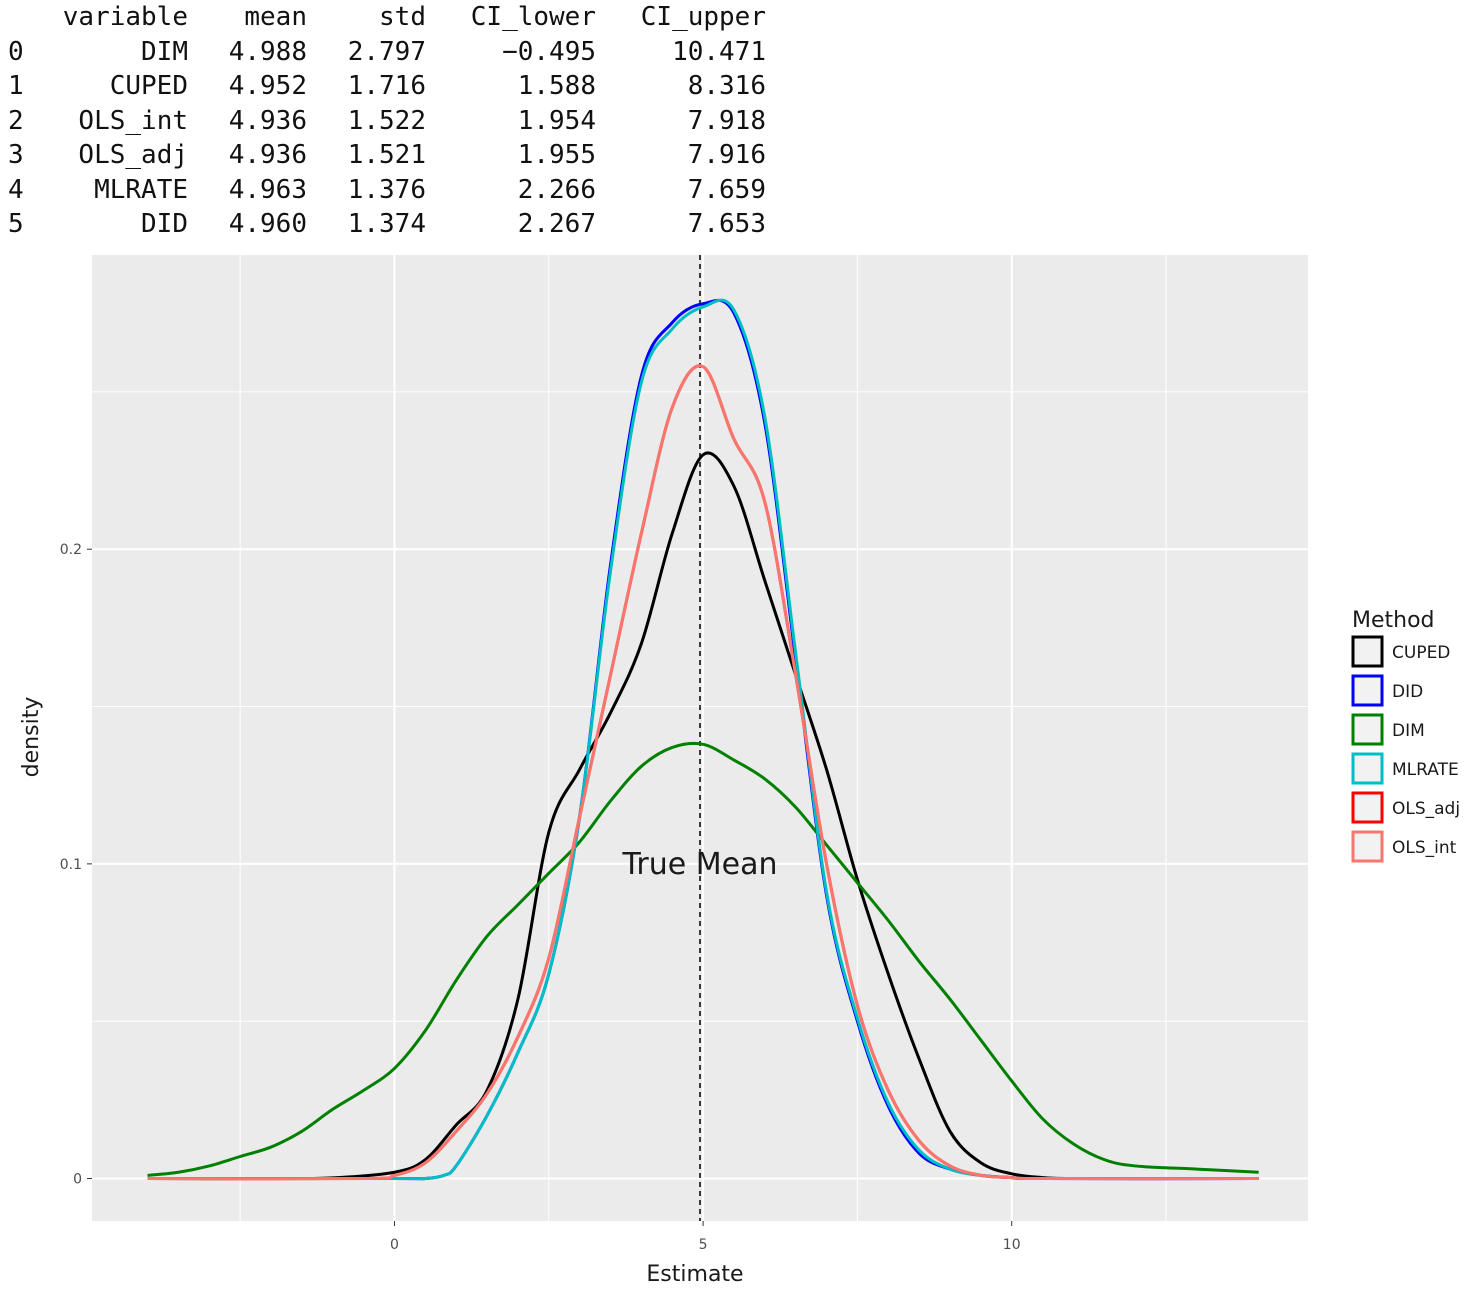 This screenshot has height=1304, width=1484. What do you see at coordinates (703, 17) in the screenshot?
I see `table-header-ci-upper: CI_upper` at bounding box center [703, 17].